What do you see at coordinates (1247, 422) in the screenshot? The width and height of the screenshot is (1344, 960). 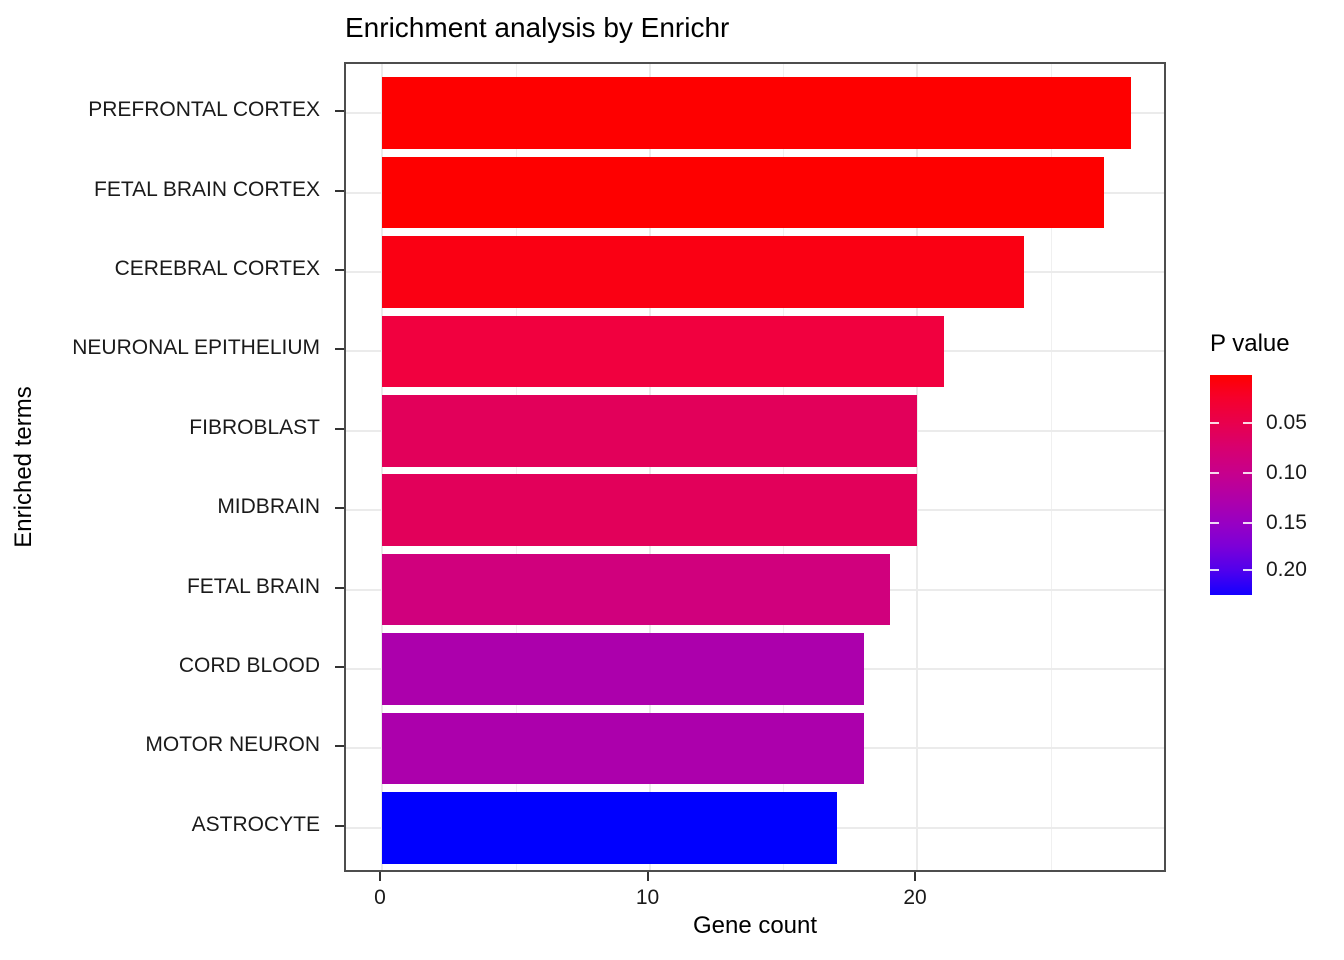 I see `colorbar-tick-right-0.05` at bounding box center [1247, 422].